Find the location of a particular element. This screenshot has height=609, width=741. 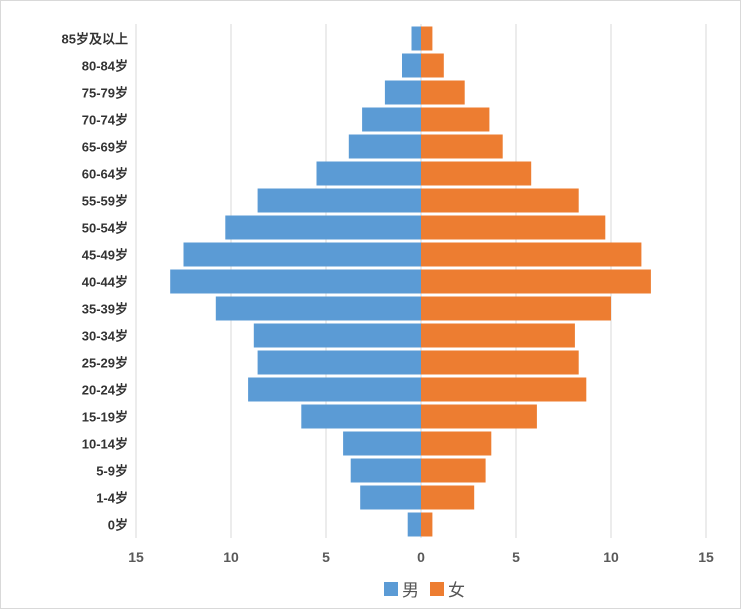

age-group-label: 80-84岁 is located at coordinates (105, 66).